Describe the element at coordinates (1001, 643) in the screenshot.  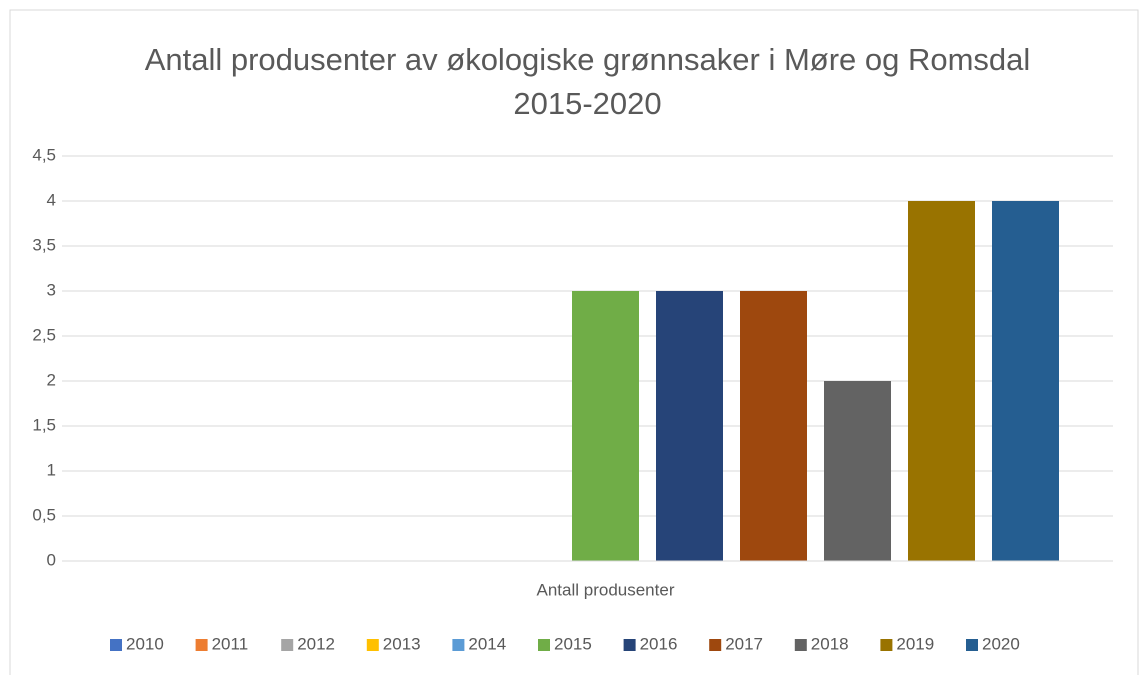
I see `legend-label: 2020` at that location.